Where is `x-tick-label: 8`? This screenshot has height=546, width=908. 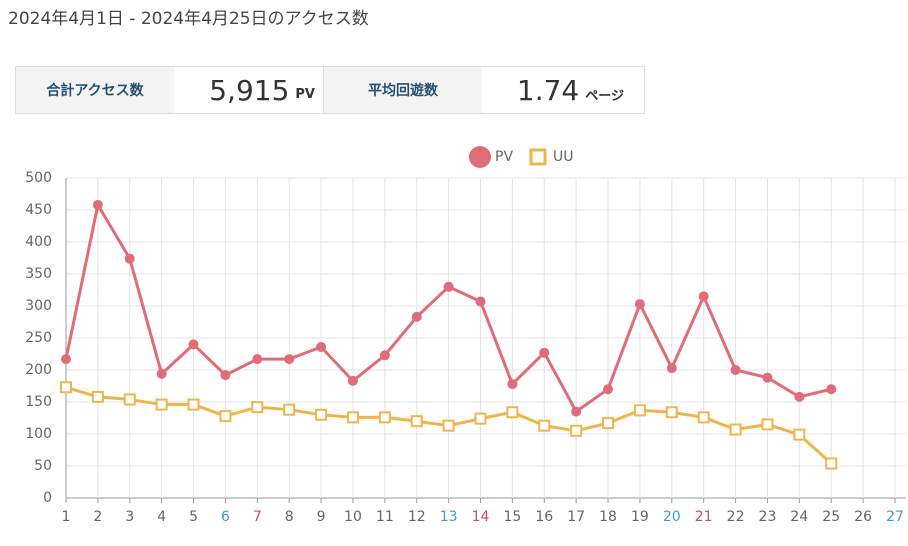
x-tick-label: 8 is located at coordinates (289, 517).